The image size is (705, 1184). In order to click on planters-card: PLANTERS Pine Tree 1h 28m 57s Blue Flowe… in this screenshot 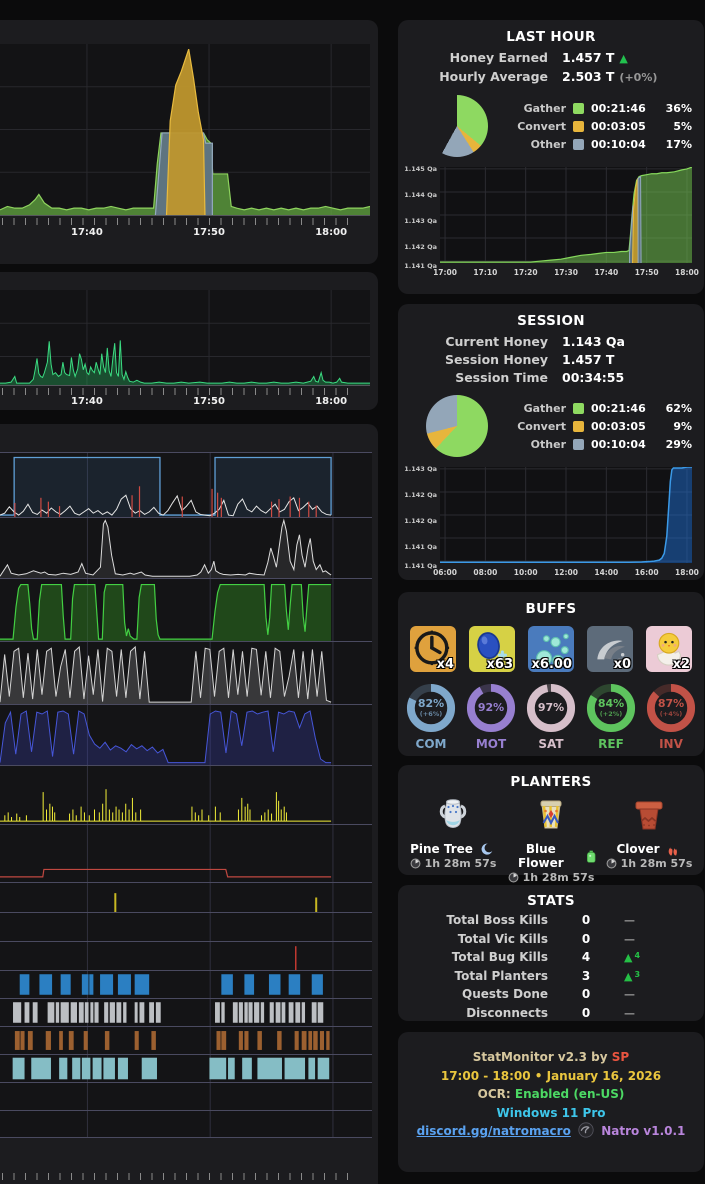, I will do `click(551, 824)`.